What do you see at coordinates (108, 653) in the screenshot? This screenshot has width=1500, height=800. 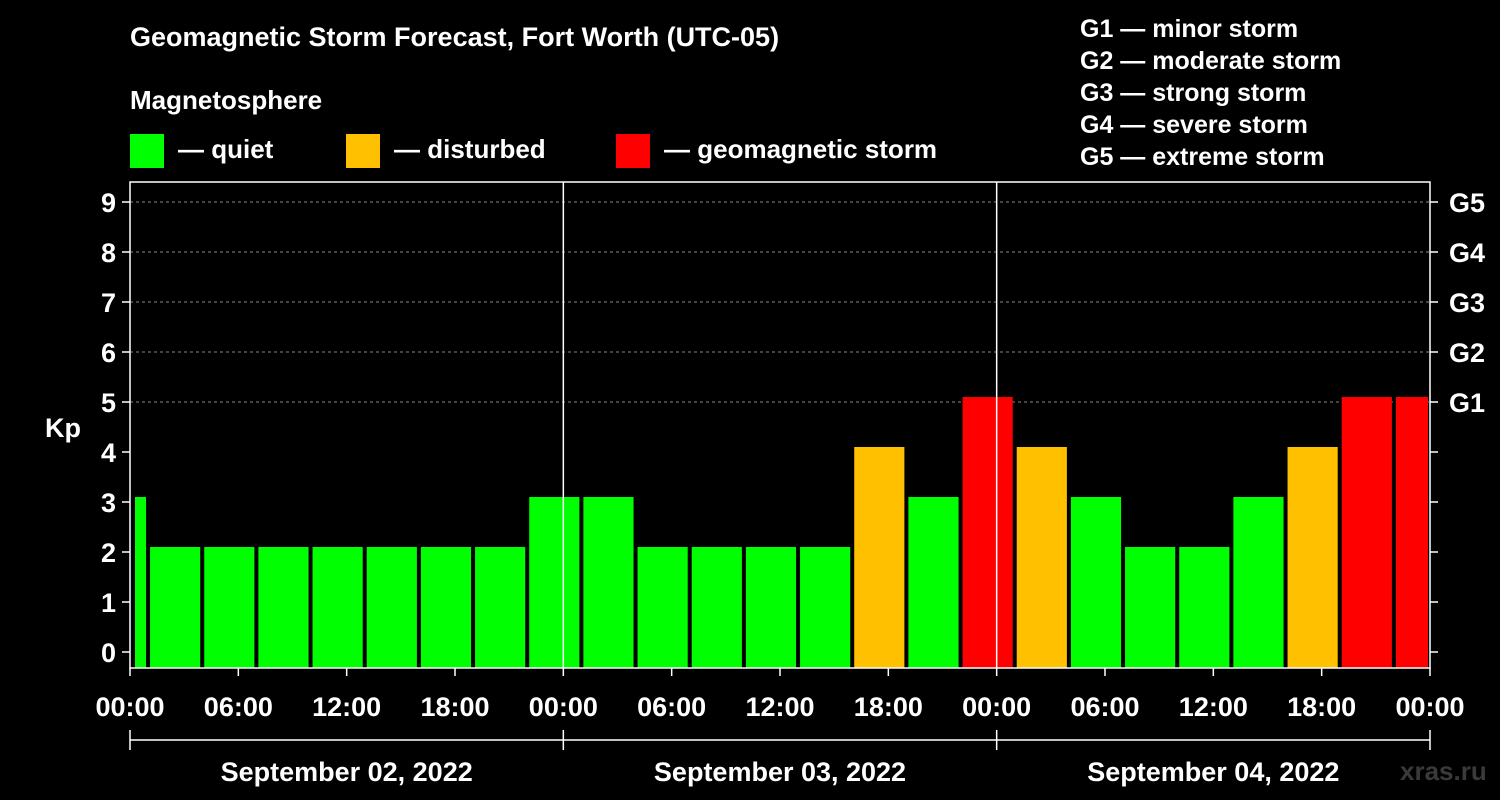 I see `y-tick-label-0: 0` at bounding box center [108, 653].